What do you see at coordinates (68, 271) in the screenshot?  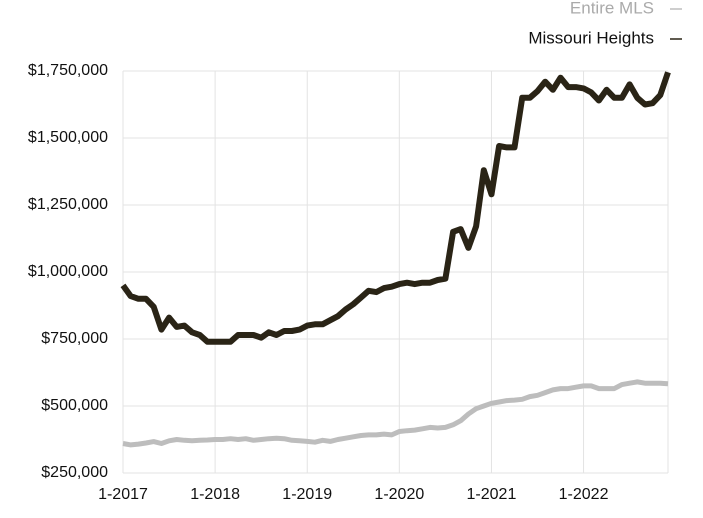 I see `y-tick-label: $1,000,000` at bounding box center [68, 271].